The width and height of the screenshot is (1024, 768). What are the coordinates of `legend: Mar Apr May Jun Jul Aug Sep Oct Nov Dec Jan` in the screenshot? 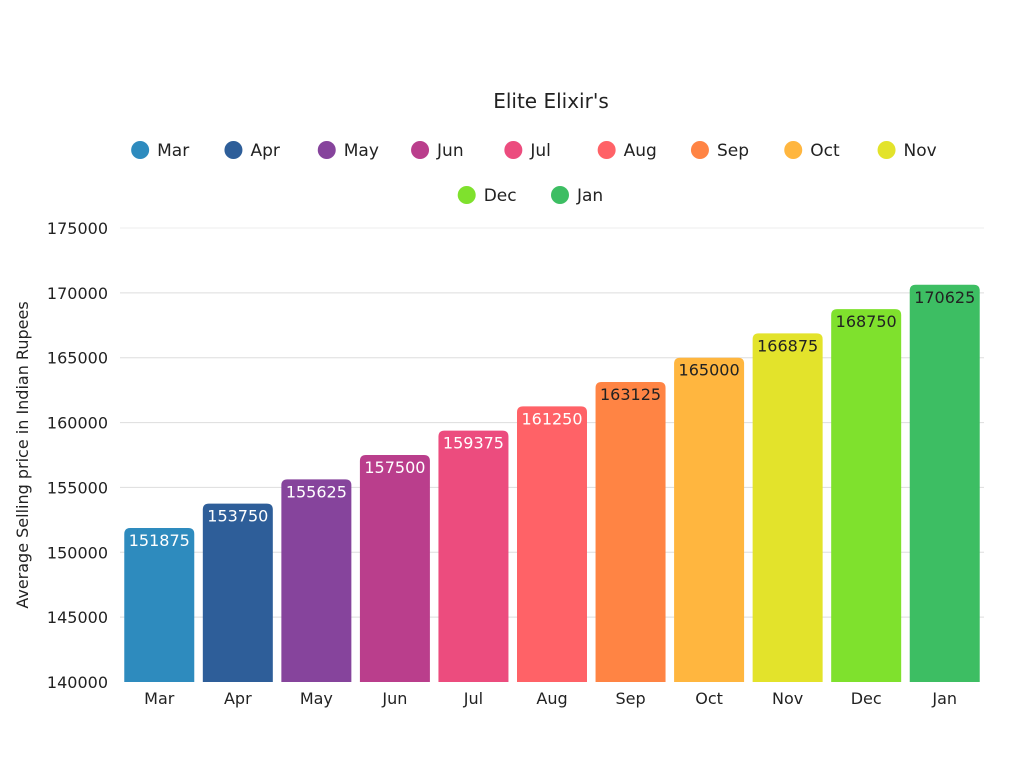 It's located at (534, 173).